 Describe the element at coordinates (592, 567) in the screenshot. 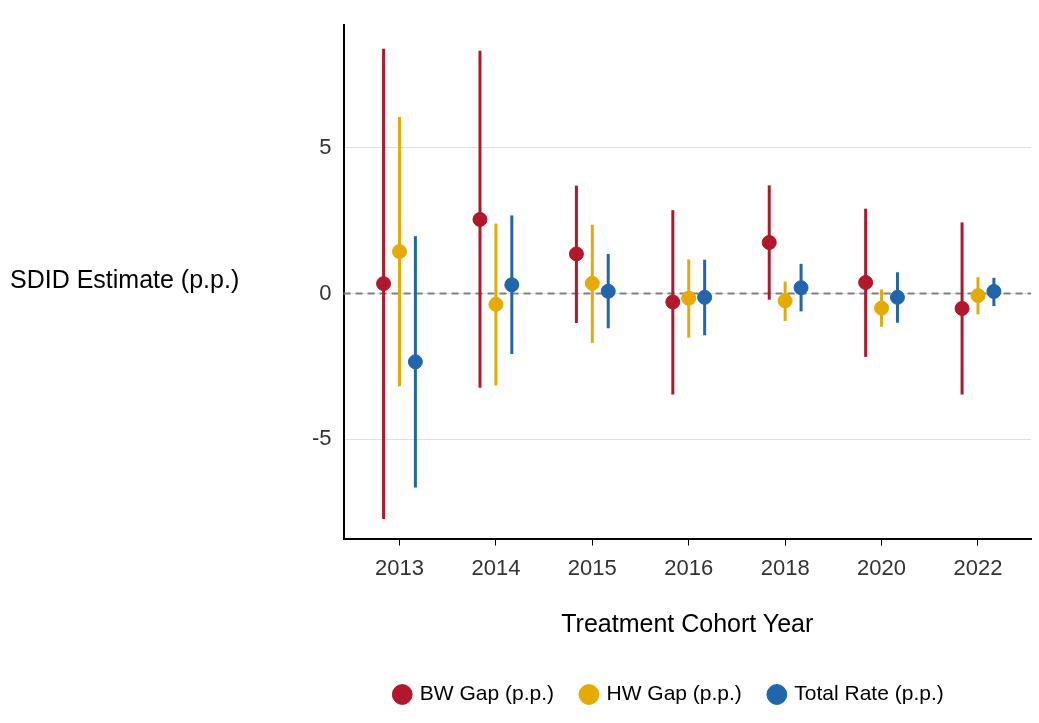

I see `x-tick-label: 2015` at that location.